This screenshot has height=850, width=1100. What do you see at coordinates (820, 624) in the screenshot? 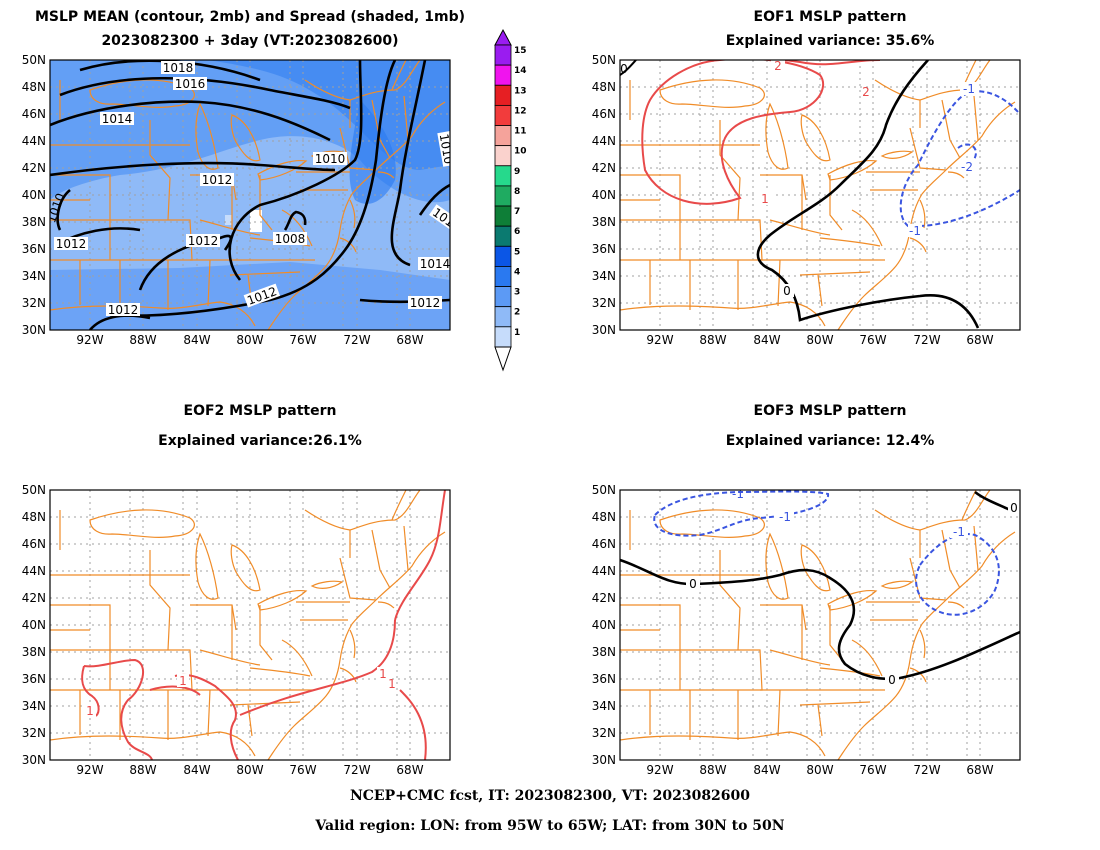
I see `panel-eof3: -1 -1 -1 0 0 0` at bounding box center [820, 624].